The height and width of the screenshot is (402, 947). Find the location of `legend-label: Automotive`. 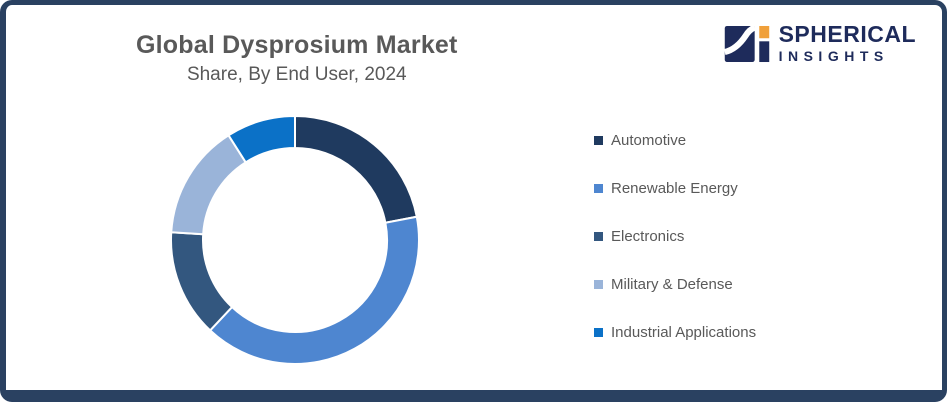

legend-label: Automotive is located at coordinates (649, 140).